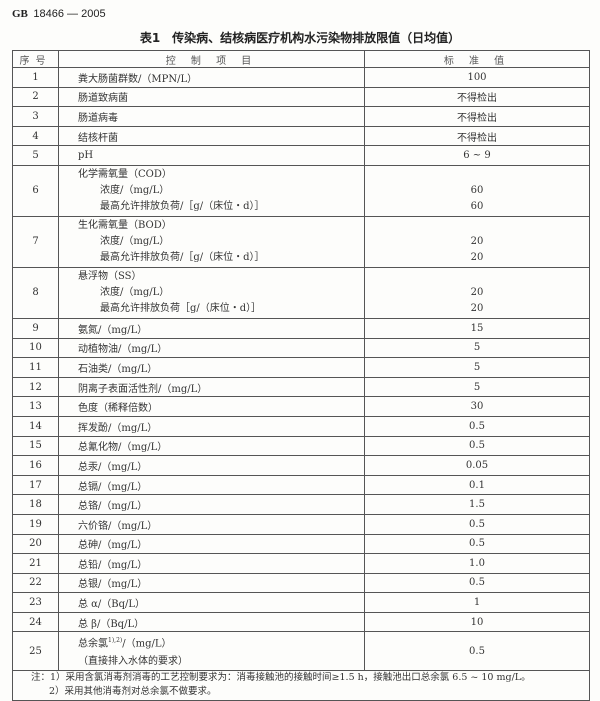 The image size is (600, 701). What do you see at coordinates (477, 485) in the screenshot?
I see `standard-value: 0.1` at bounding box center [477, 485].